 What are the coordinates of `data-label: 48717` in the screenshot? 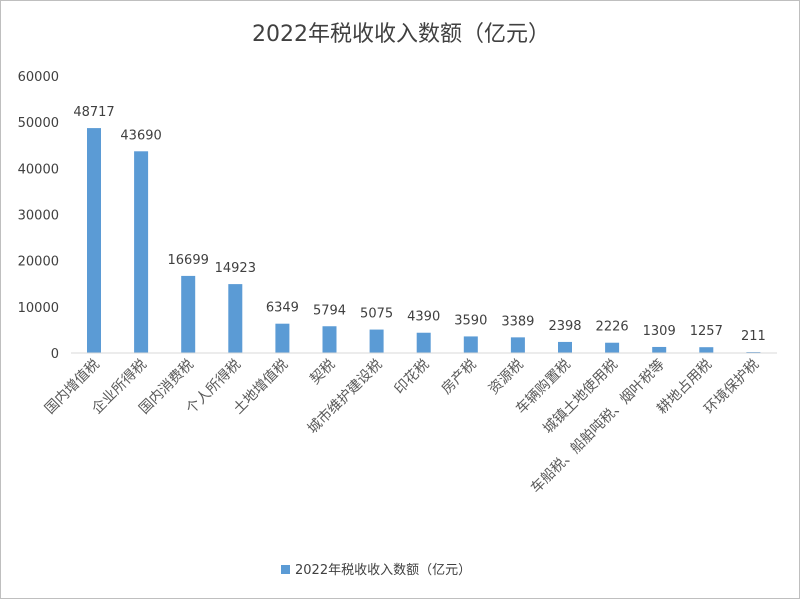 It's located at (93, 112).